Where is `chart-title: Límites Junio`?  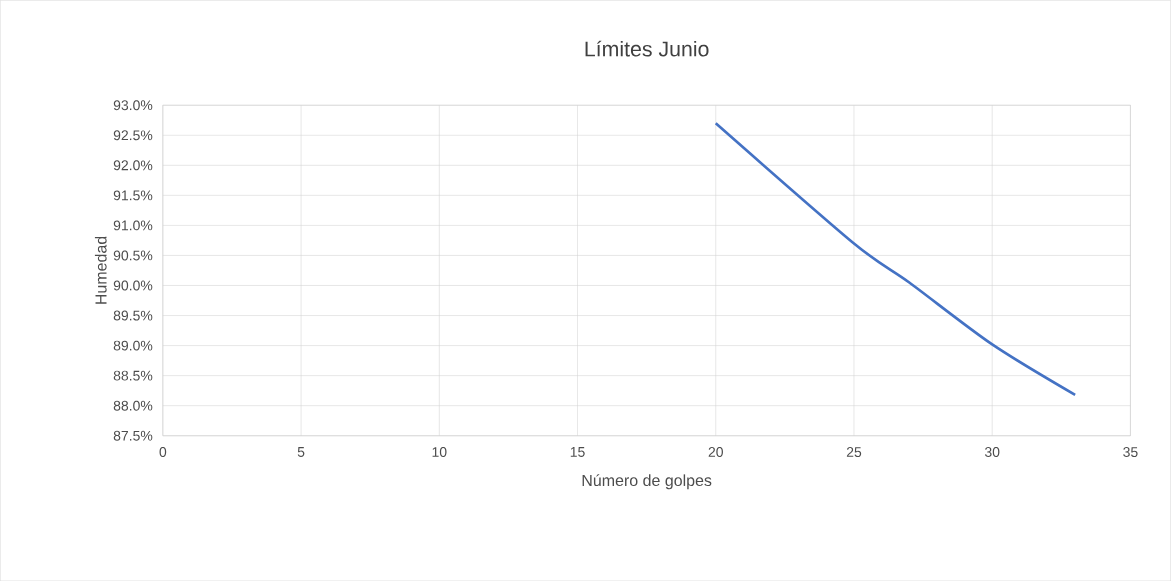 chart-title: Límites Junio is located at coordinates (647, 48).